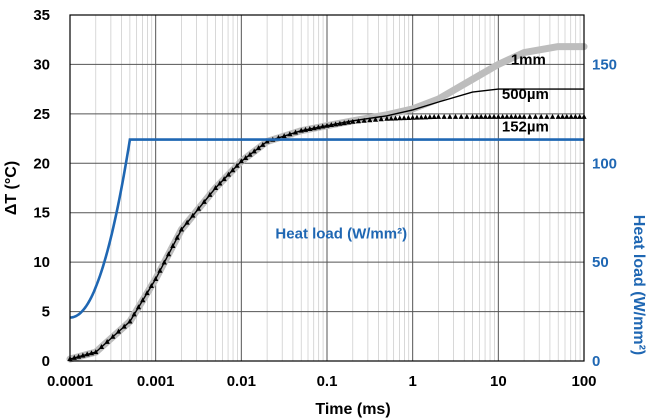  What do you see at coordinates (341, 233) in the screenshot?
I see `annotation-label: Heat load (W/mm²)` at bounding box center [341, 233].